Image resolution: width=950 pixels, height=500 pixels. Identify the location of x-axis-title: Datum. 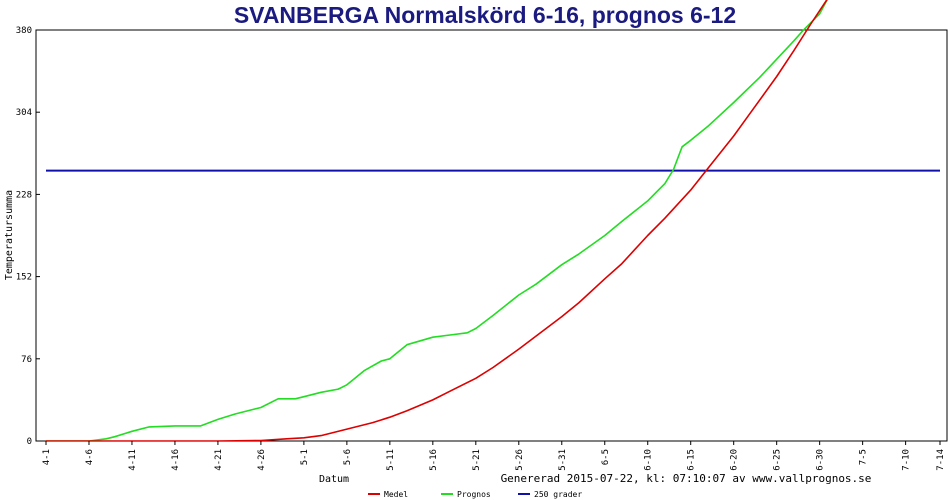
(334, 479).